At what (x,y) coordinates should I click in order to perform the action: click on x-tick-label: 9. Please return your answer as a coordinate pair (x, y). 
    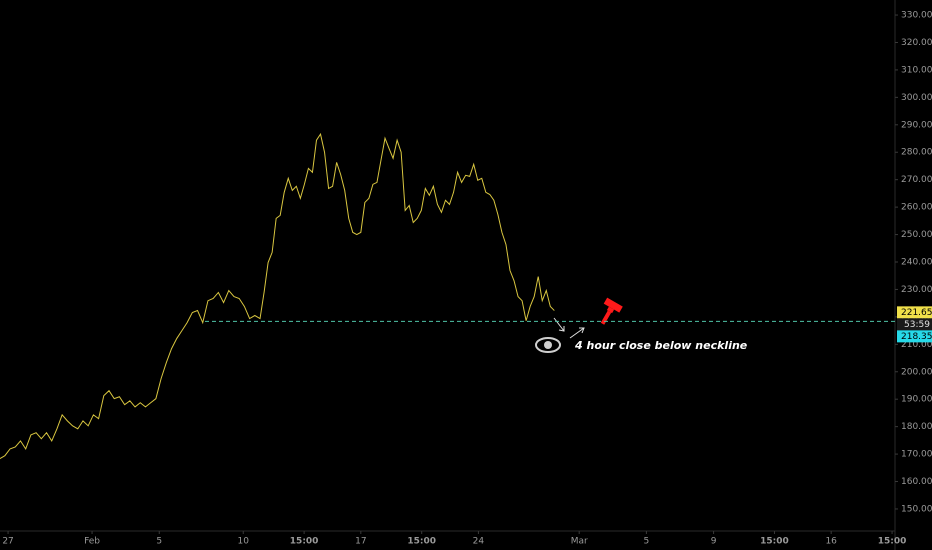
    Looking at the image, I should click on (714, 542).